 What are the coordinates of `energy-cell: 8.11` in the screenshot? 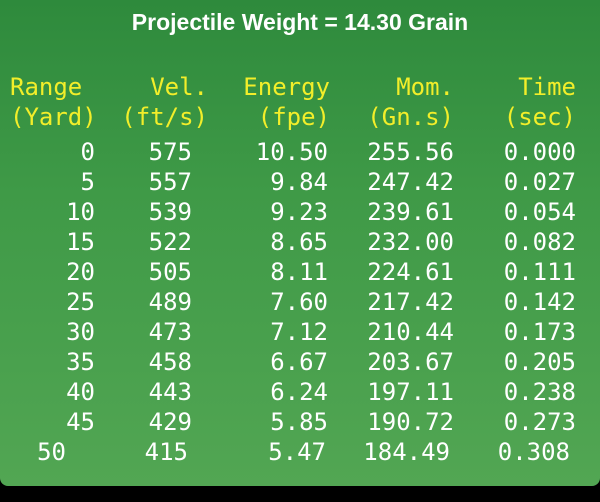 It's located at (299, 272).